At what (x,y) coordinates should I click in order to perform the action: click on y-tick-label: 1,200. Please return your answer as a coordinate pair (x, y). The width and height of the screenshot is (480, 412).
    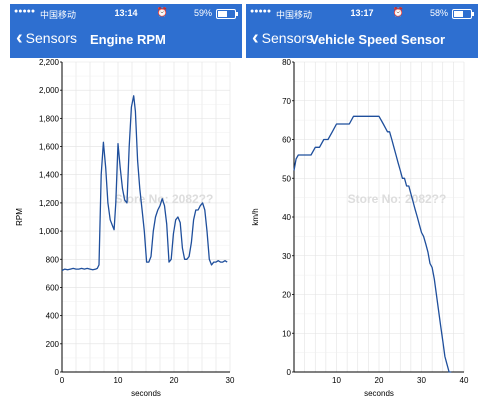
    Looking at the image, I should click on (49, 203).